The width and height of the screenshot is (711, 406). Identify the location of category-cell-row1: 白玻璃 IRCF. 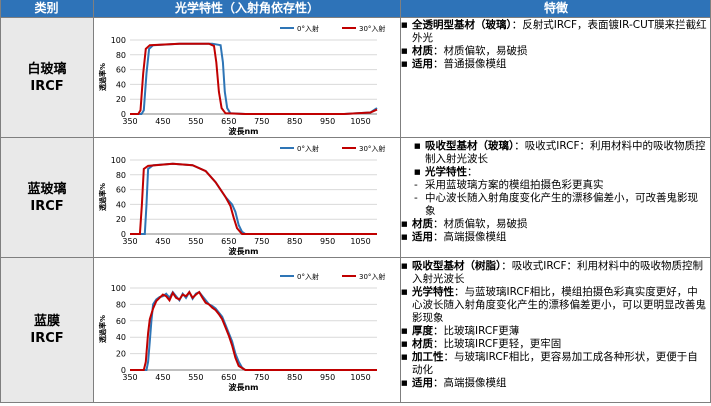
(47, 77).